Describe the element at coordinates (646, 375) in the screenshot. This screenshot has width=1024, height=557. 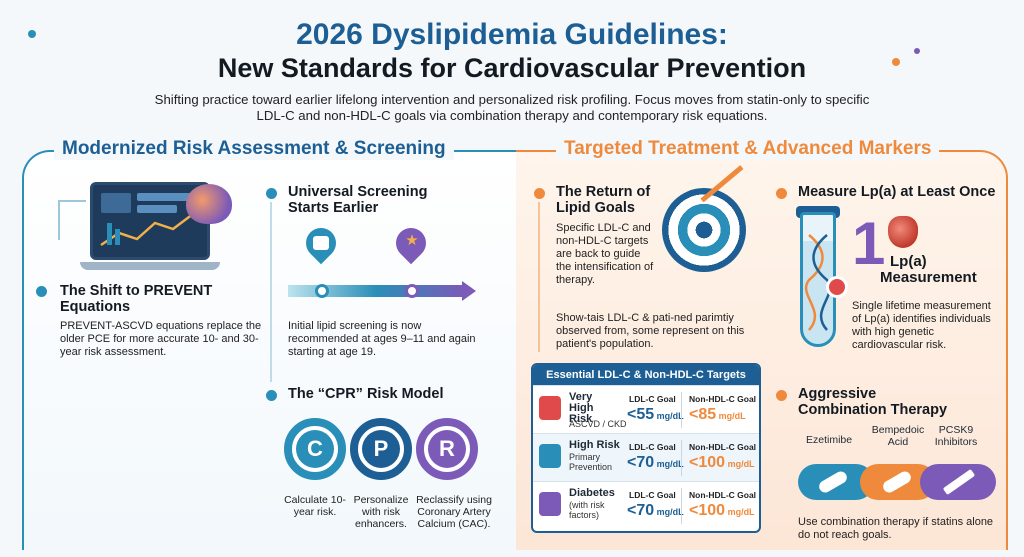
I see `table-title: Essential LDL-C & Non-HDL-C Targets` at that location.